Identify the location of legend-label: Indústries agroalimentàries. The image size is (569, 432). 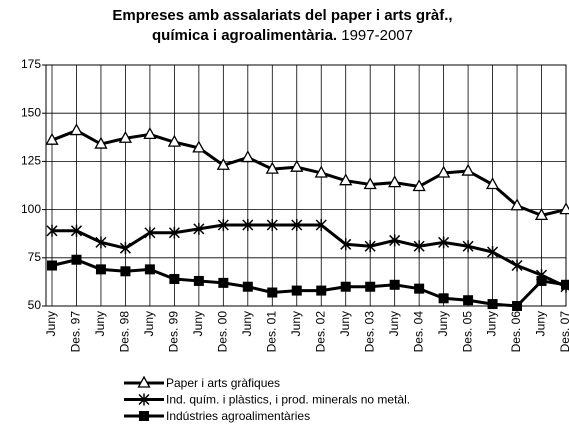
(238, 416).